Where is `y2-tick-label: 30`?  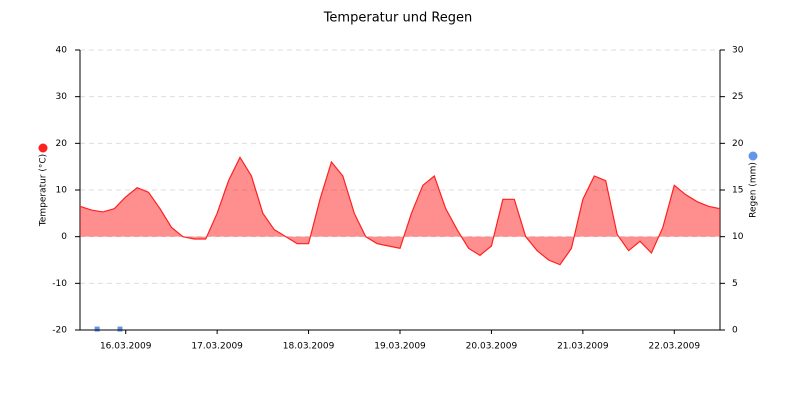
y2-tick-label: 30 is located at coordinates (738, 51).